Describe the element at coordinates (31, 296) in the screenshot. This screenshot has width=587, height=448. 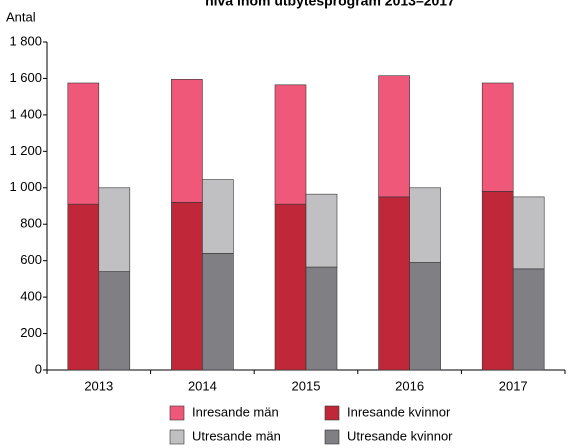
I see `y-tick-label: 400` at that location.